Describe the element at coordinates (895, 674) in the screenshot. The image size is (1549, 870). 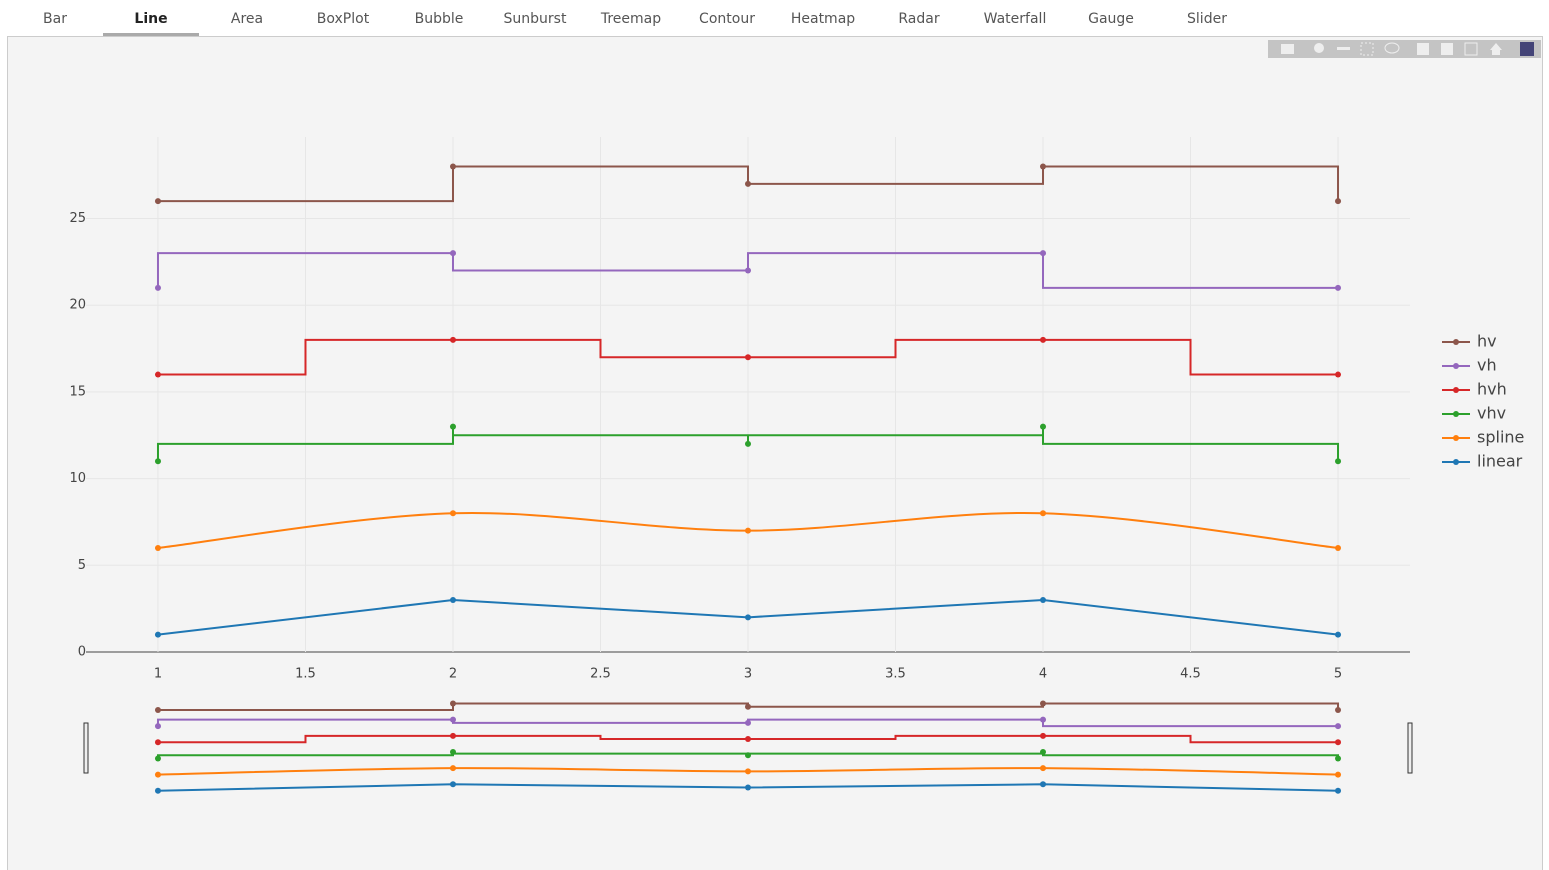
I see `x-tick-label: 3.5` at that location.